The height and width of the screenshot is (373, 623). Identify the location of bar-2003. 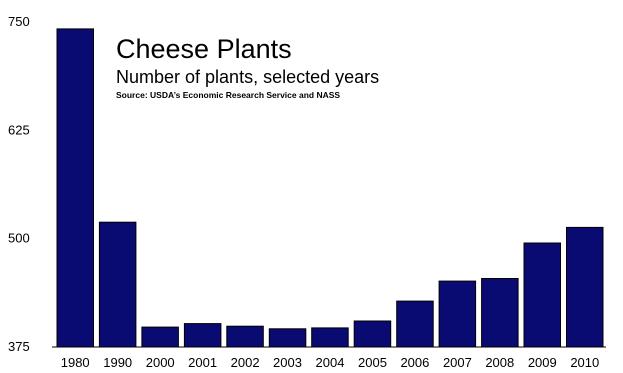
(287, 338).